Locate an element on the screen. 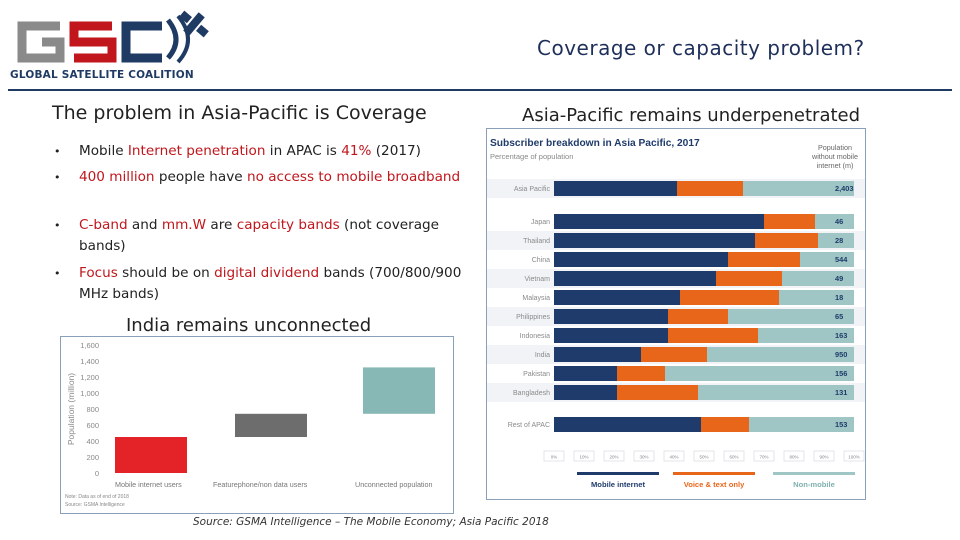  india-ytick-label: 0 is located at coordinates (97, 473).